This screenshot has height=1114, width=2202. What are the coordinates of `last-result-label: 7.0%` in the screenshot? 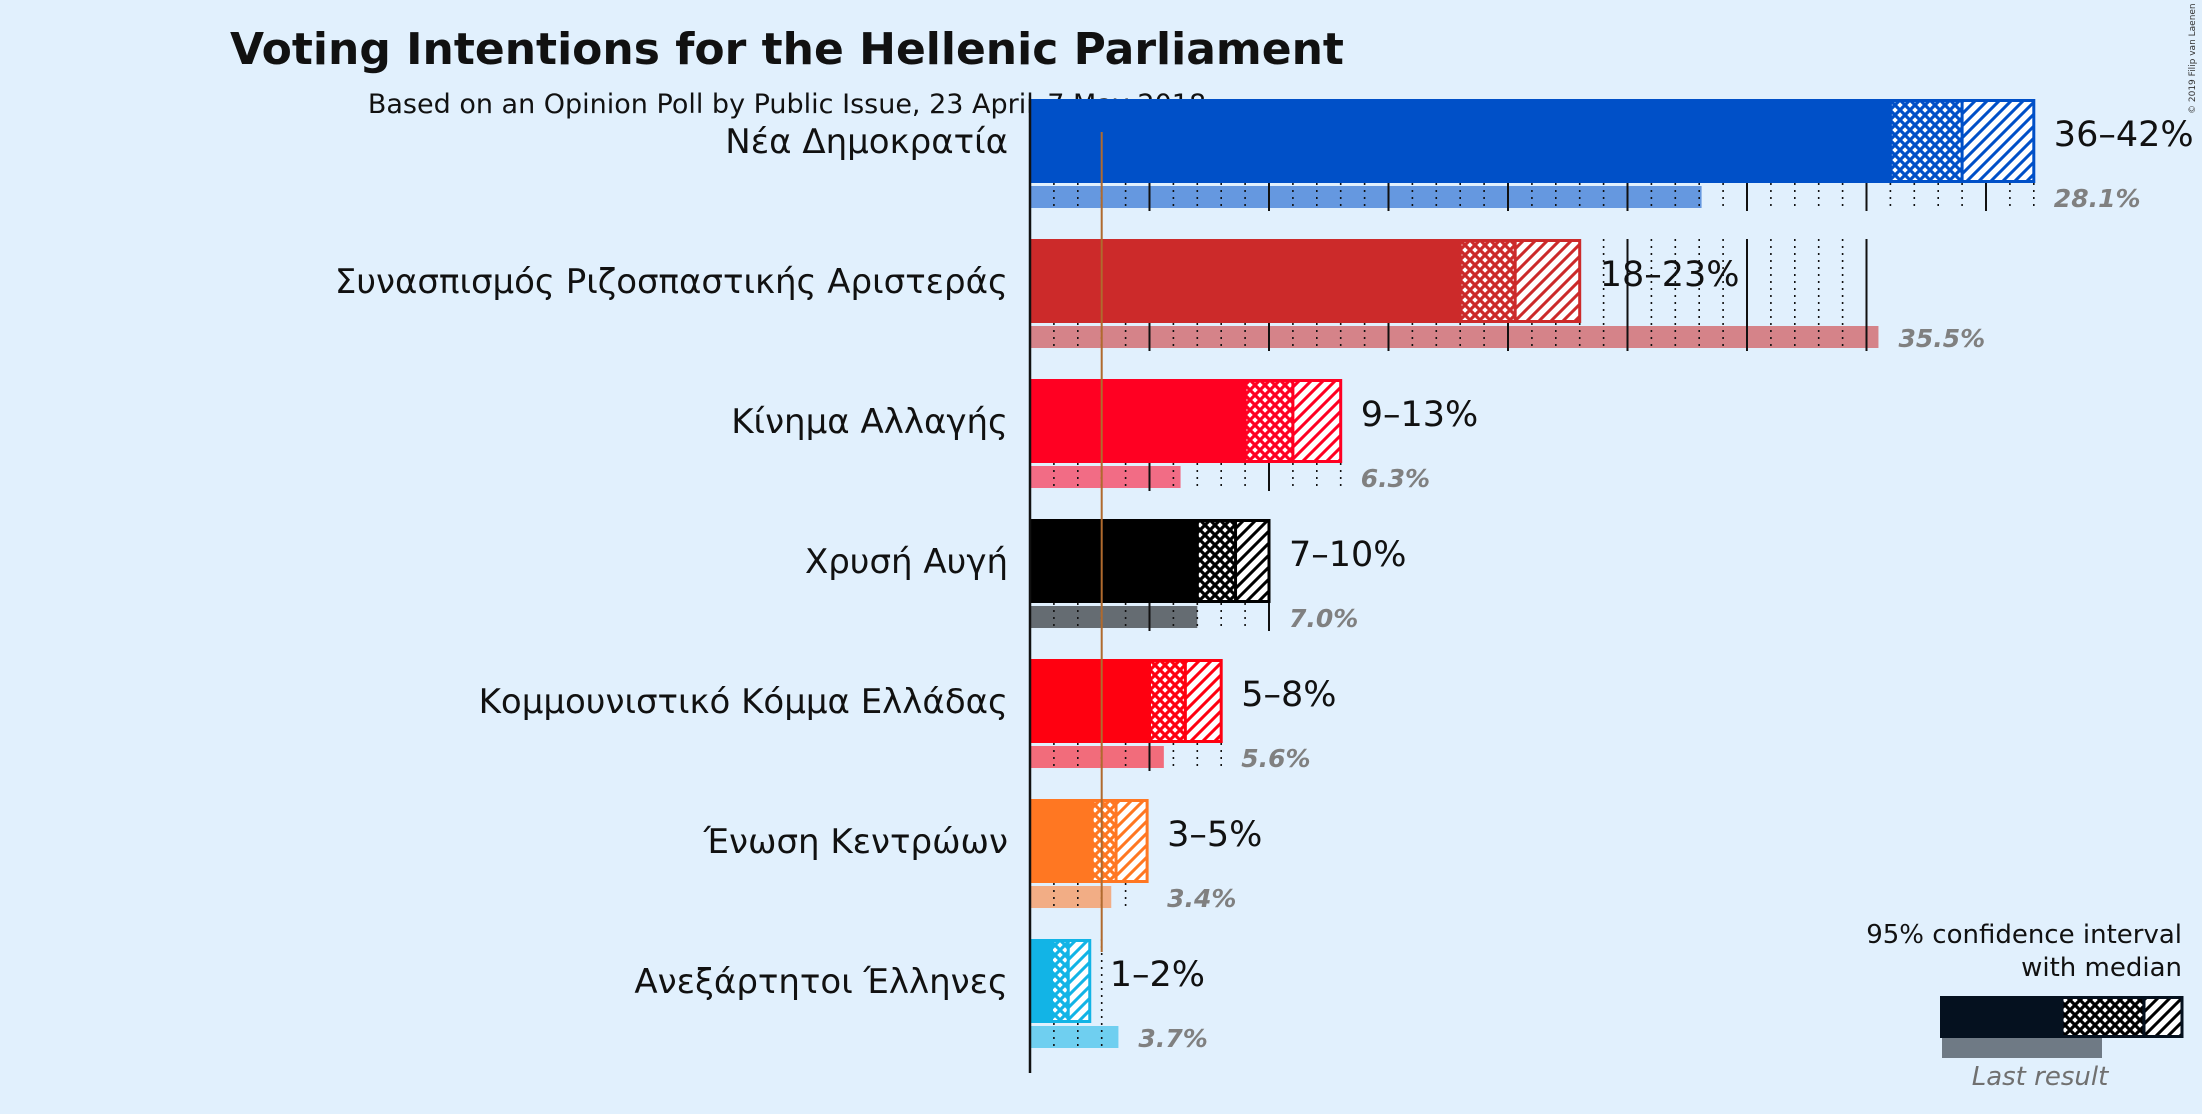 It's located at (1323, 618).